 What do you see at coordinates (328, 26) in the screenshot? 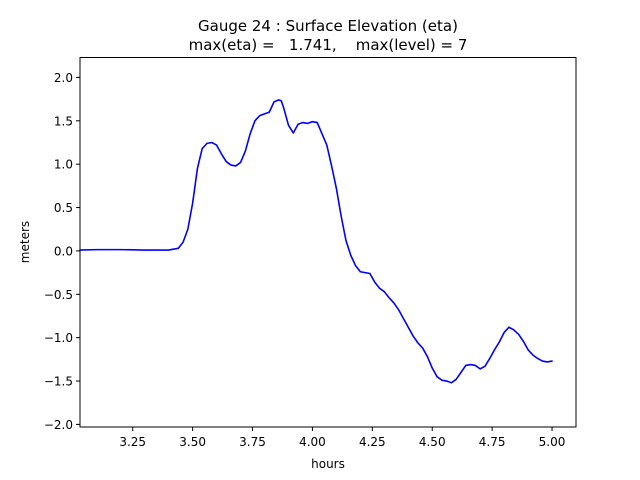
I see `chart-title-line1: Gauge 24 : Surface Elevation (eta)` at bounding box center [328, 26].